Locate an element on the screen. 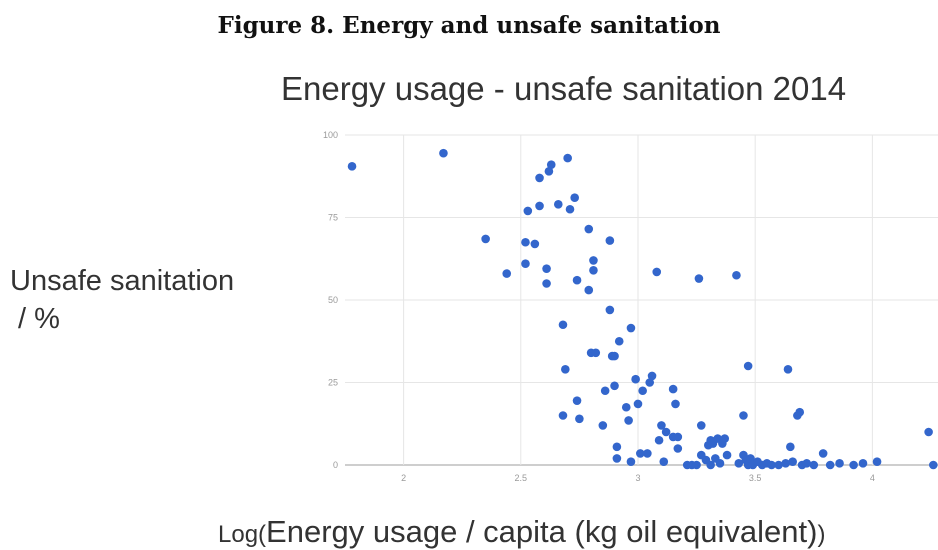 Image resolution: width=938 pixels, height=550 pixels. y-tick-label: 0 is located at coordinates (335, 465).